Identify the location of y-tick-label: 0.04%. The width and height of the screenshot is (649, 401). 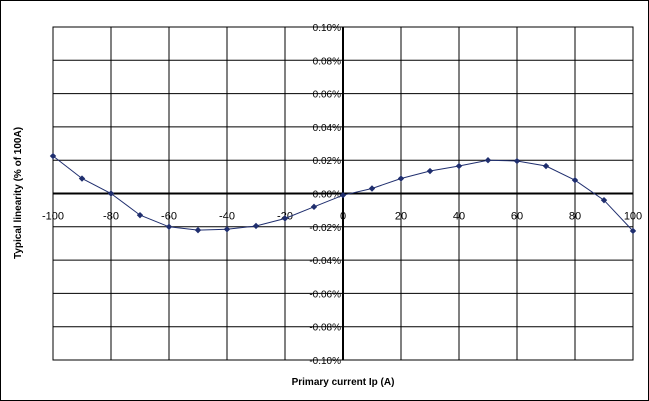
(327, 128).